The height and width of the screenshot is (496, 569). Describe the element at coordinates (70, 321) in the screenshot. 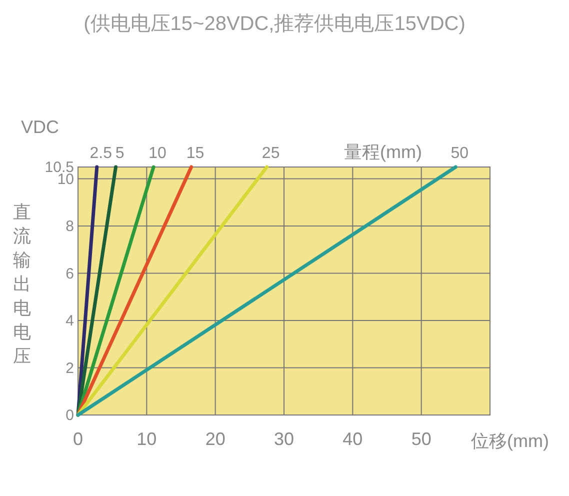

I see `y-tick-label: 4` at that location.